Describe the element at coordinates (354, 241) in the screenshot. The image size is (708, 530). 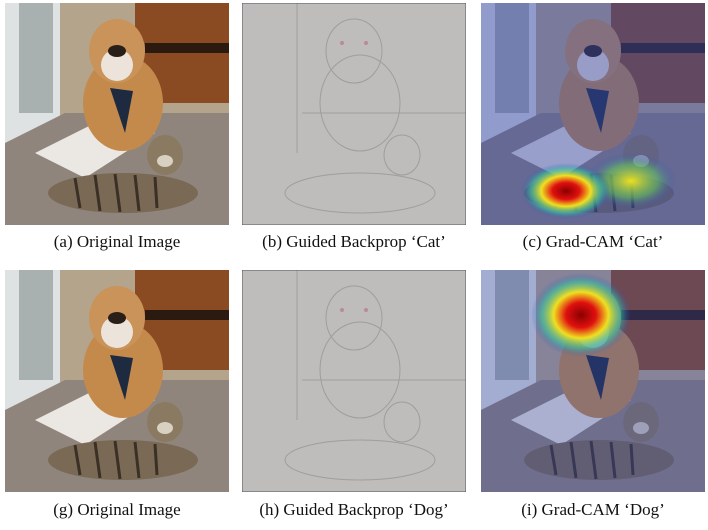
I see `caption: (b) Guided Backprop ‘Cat’` at that location.